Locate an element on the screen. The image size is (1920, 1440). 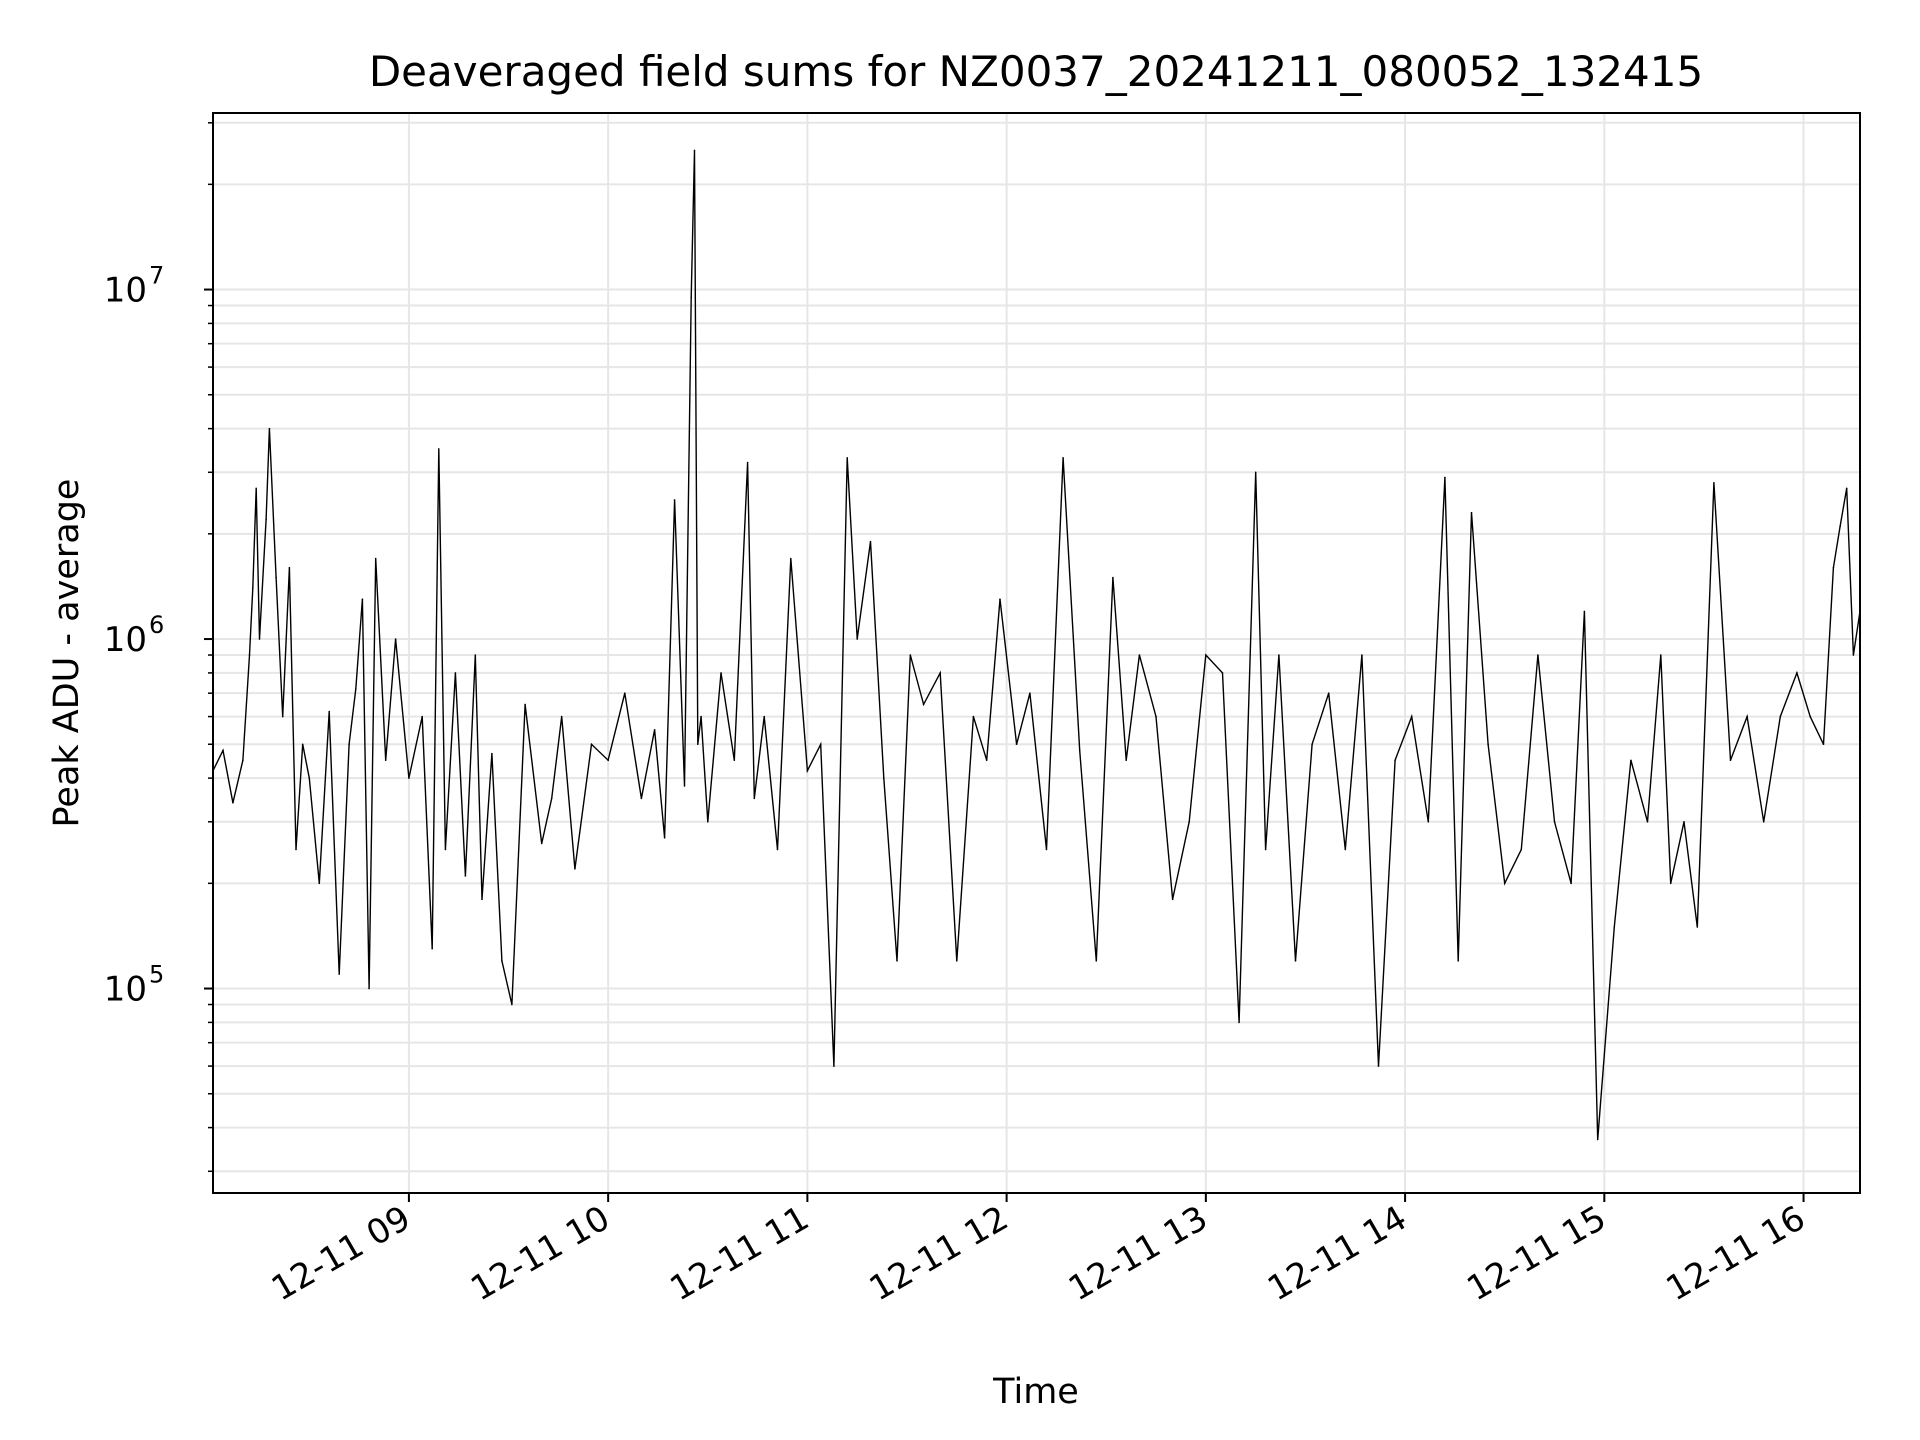
y-tick-exponent: 6 is located at coordinates (156, 625).